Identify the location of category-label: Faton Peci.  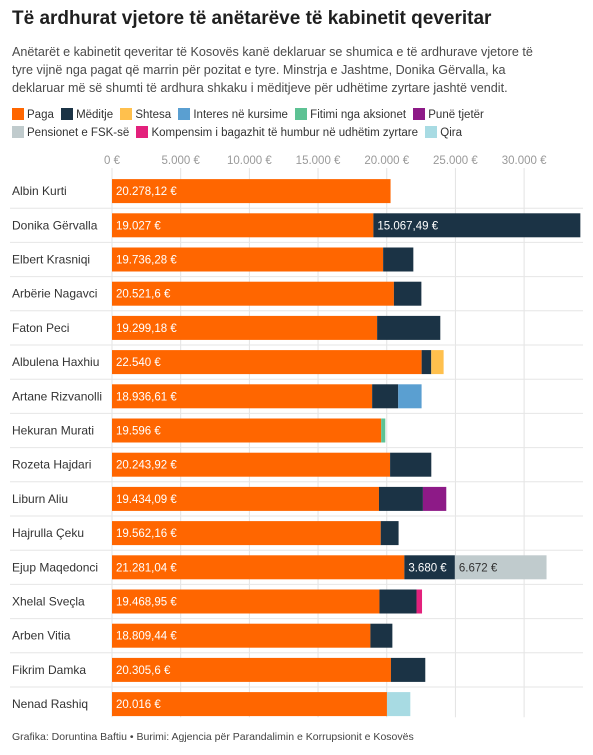
(40, 328).